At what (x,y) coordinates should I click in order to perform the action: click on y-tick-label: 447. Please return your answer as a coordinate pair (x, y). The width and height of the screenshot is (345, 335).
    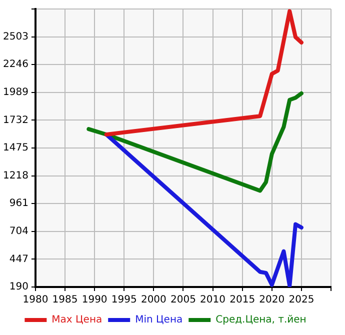
    Looking at the image, I should click on (18, 259).